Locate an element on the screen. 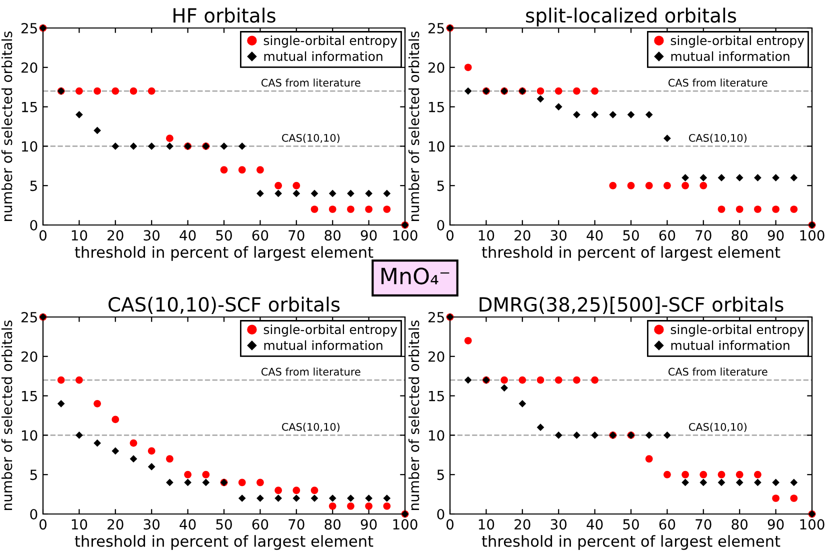 The image size is (830, 558). ref-line-label: CAS(10,10) is located at coordinates (311, 427).